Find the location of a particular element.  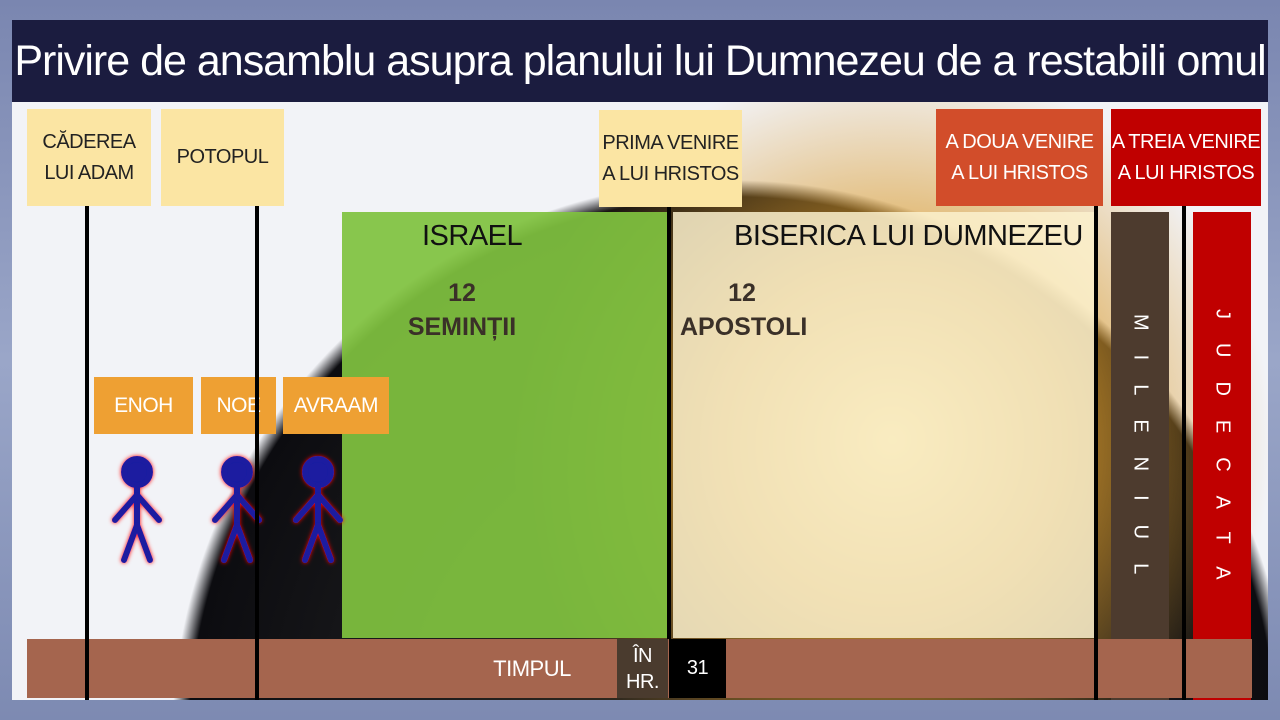

label-line: A TREIA VENIRE is located at coordinates (1186, 141).